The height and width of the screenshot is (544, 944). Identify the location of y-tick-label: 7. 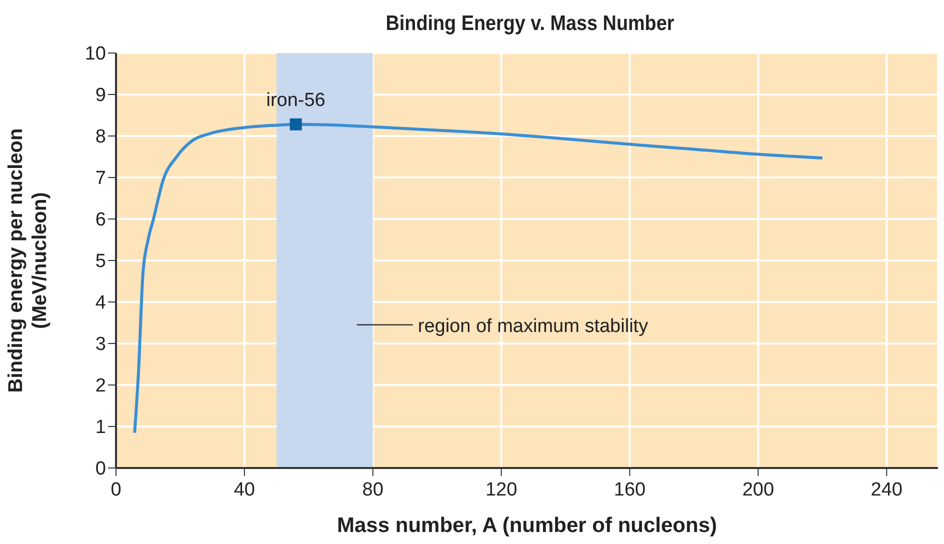
(100, 179).